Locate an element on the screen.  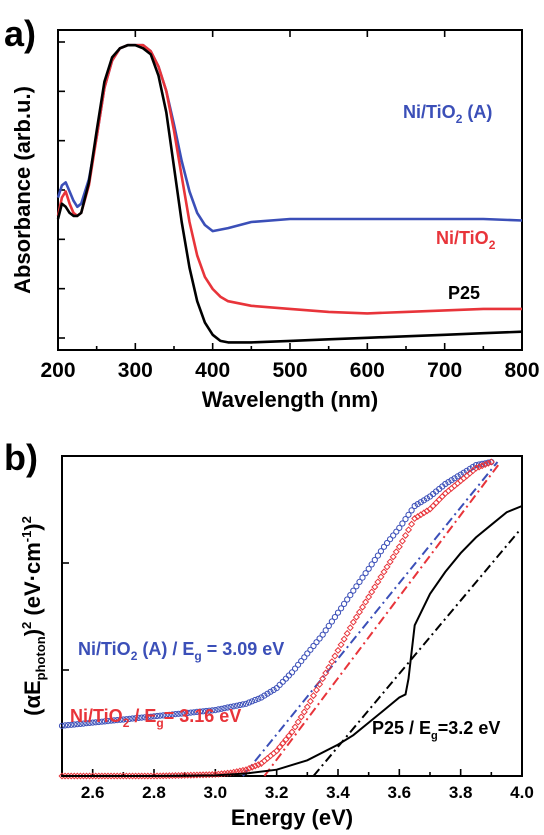
annotation-ni-tio2-a: Ni/TiO2 (A) / Eg = 3.09 eV is located at coordinates (181, 651).